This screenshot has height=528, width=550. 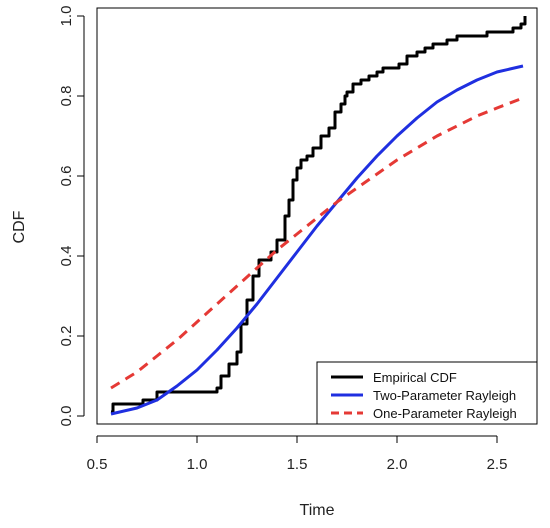 What do you see at coordinates (66, 256) in the screenshot?
I see `y-tick-label: 0.4` at bounding box center [66, 256].